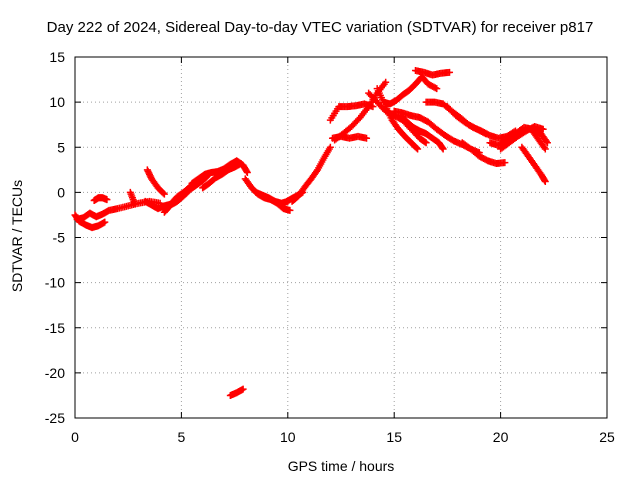 The image size is (640, 480). Describe the element at coordinates (55, 283) in the screenshot. I see `y-tick-label: -10` at that location.